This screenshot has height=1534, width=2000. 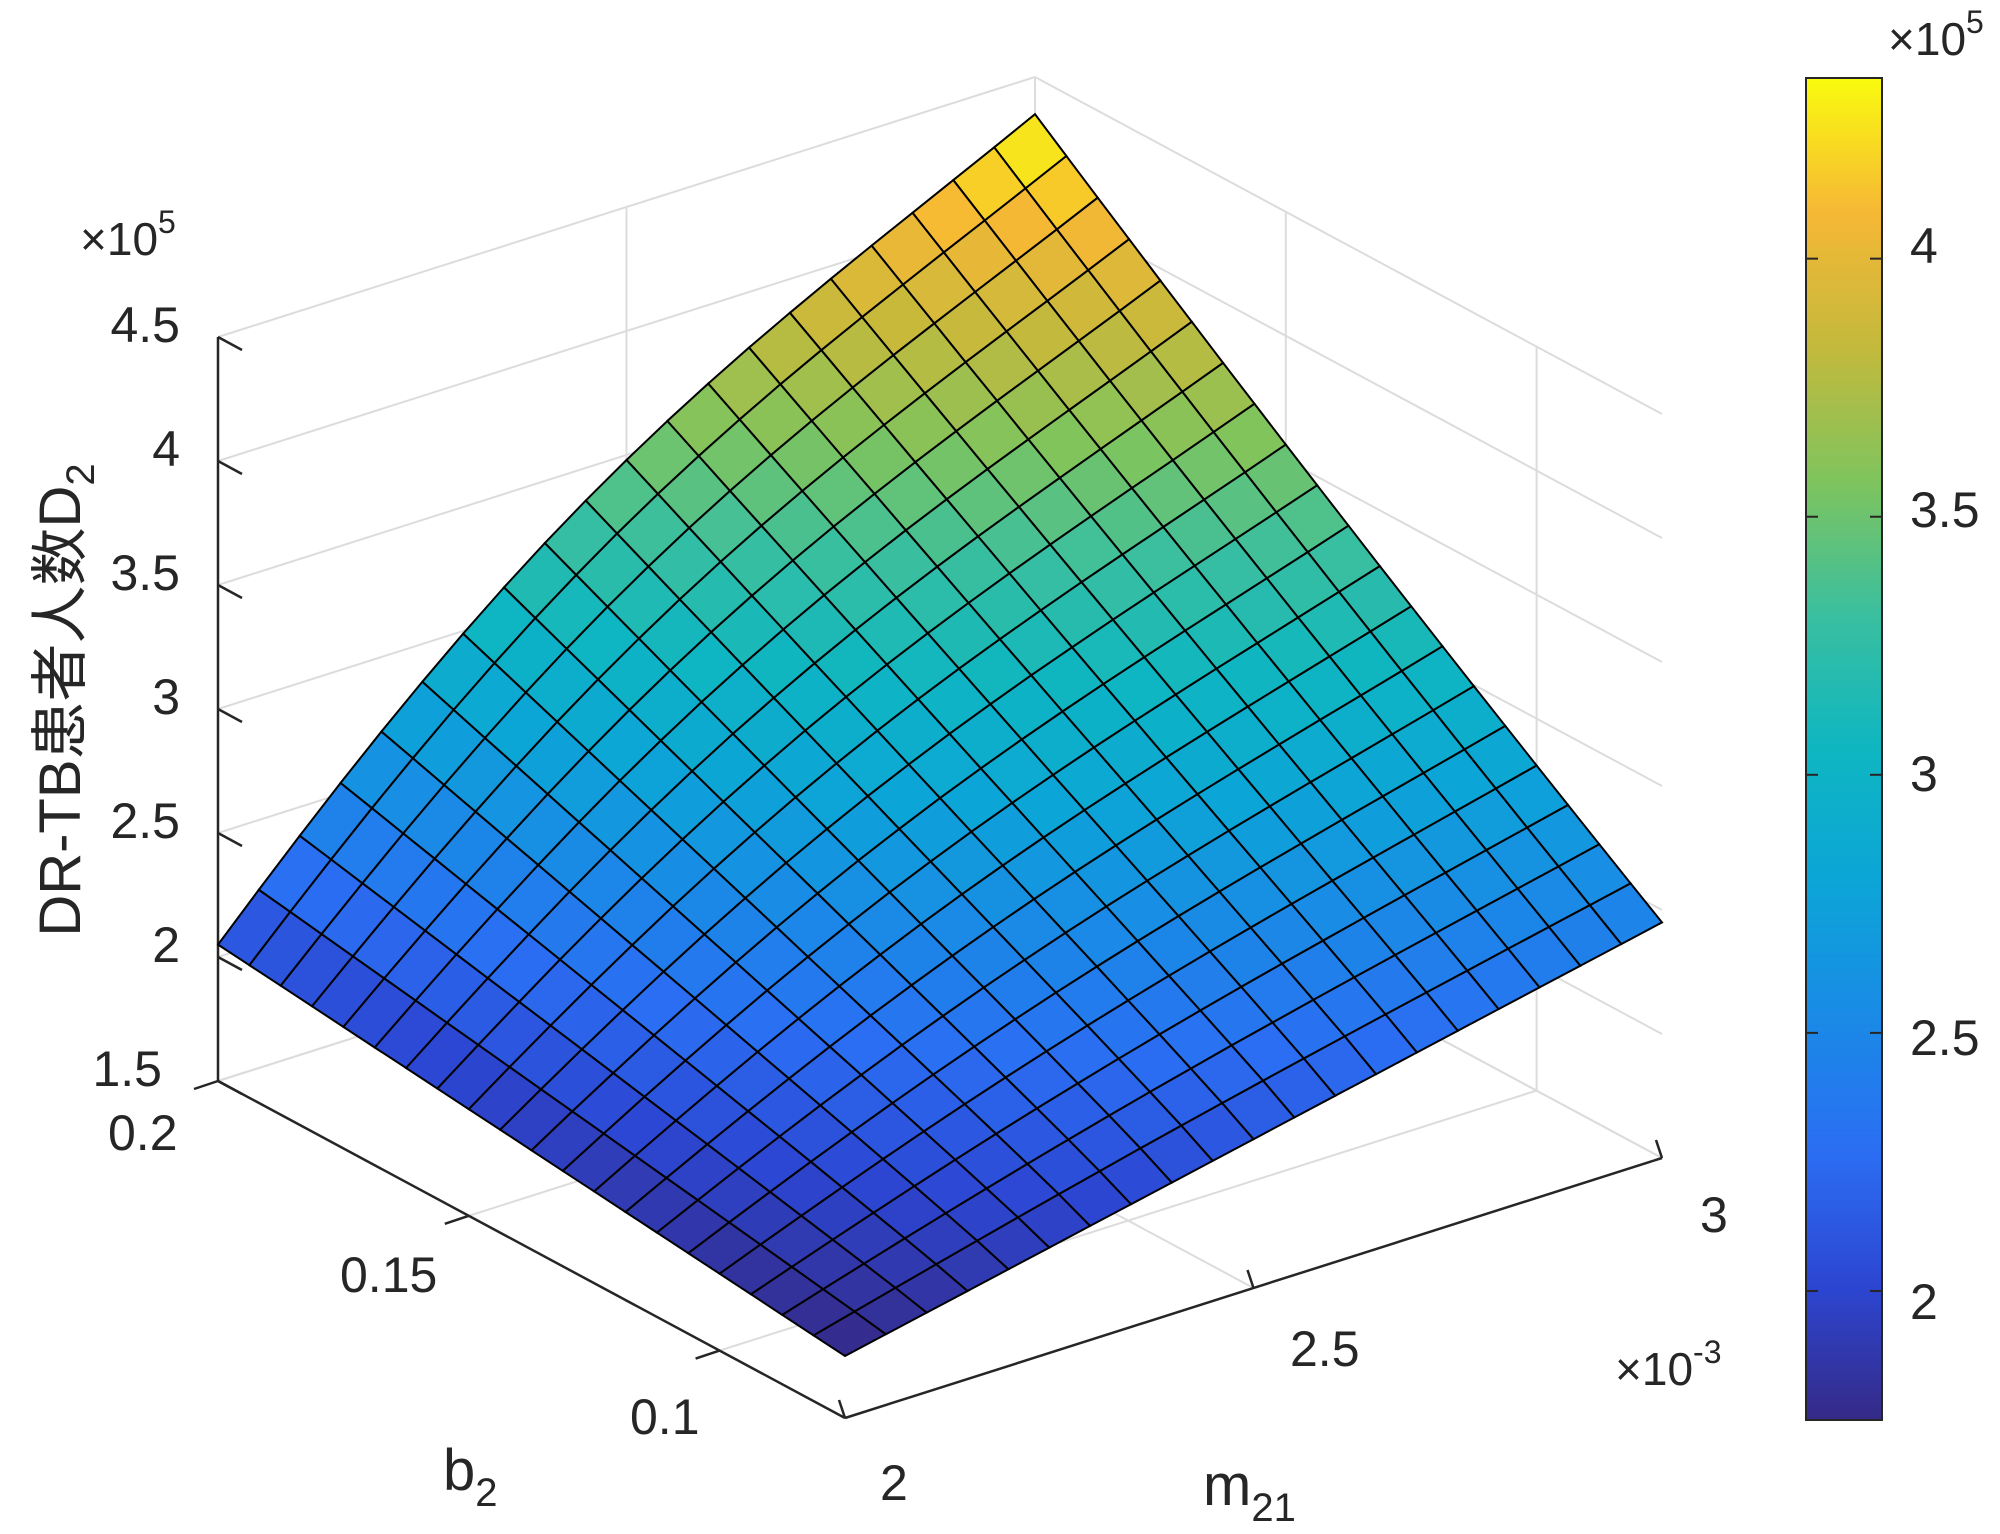 I want to click on m-label-sub: 21, so click(x=1273, y=1508).